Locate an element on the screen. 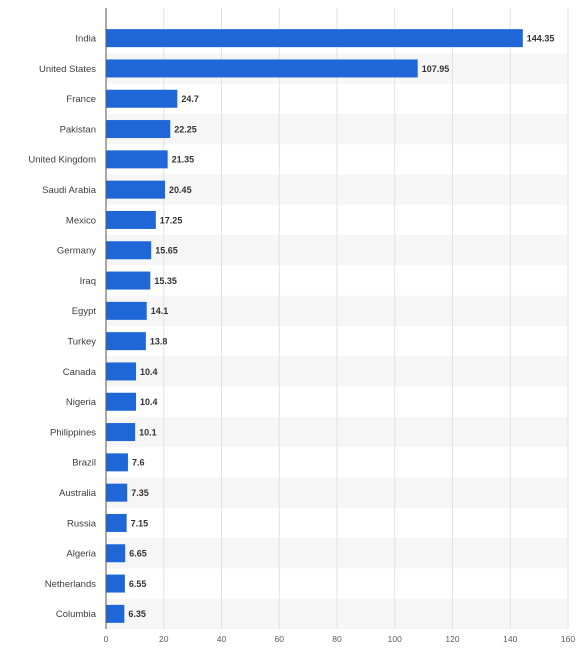 This screenshot has height=648, width=583. data-label: 17.25 is located at coordinates (171, 220).